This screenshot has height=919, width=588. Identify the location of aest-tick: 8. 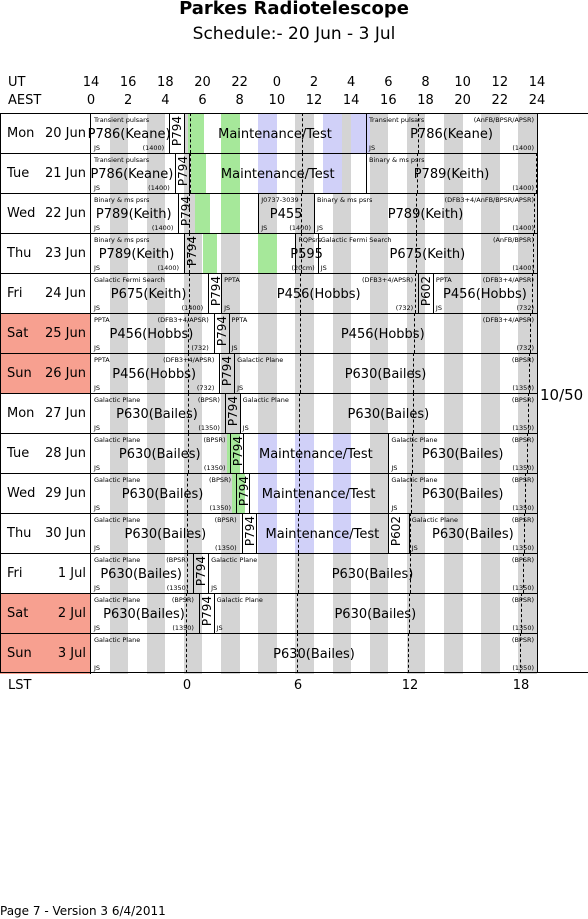
(239, 100).